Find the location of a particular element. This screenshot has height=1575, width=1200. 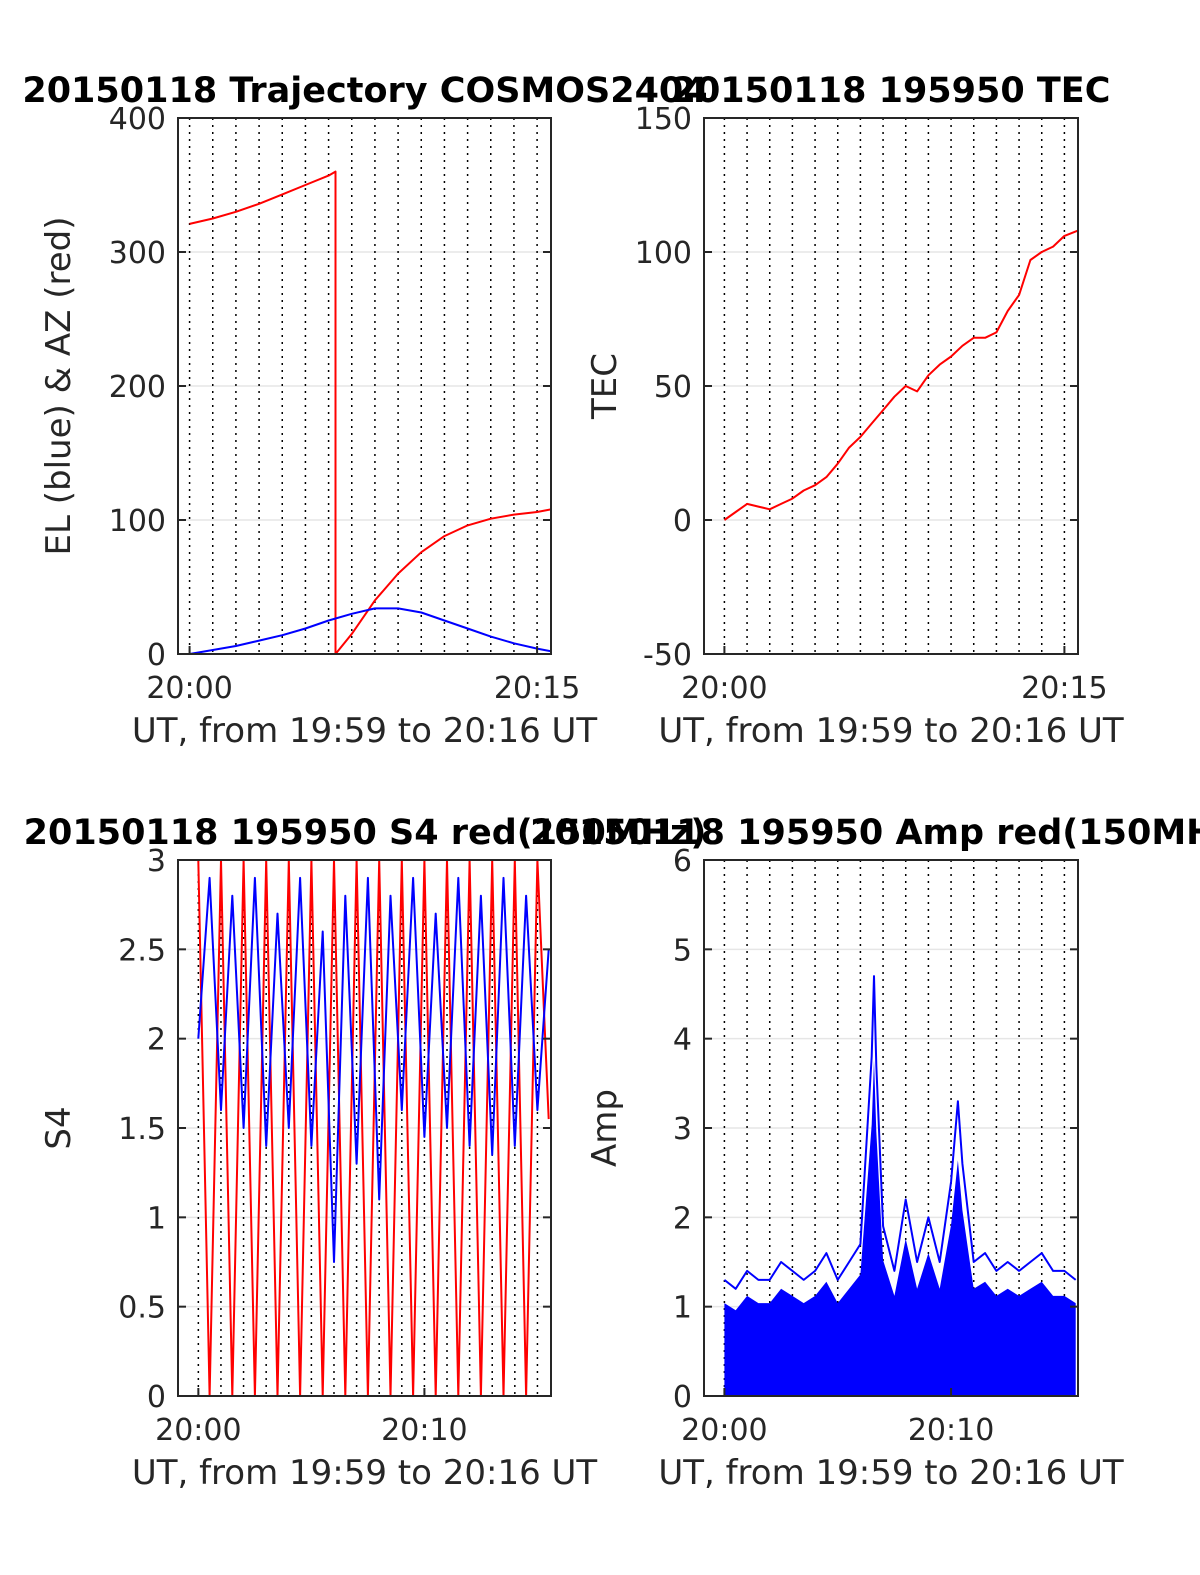

y-tick-label: 400 is located at coordinates (137, 119).